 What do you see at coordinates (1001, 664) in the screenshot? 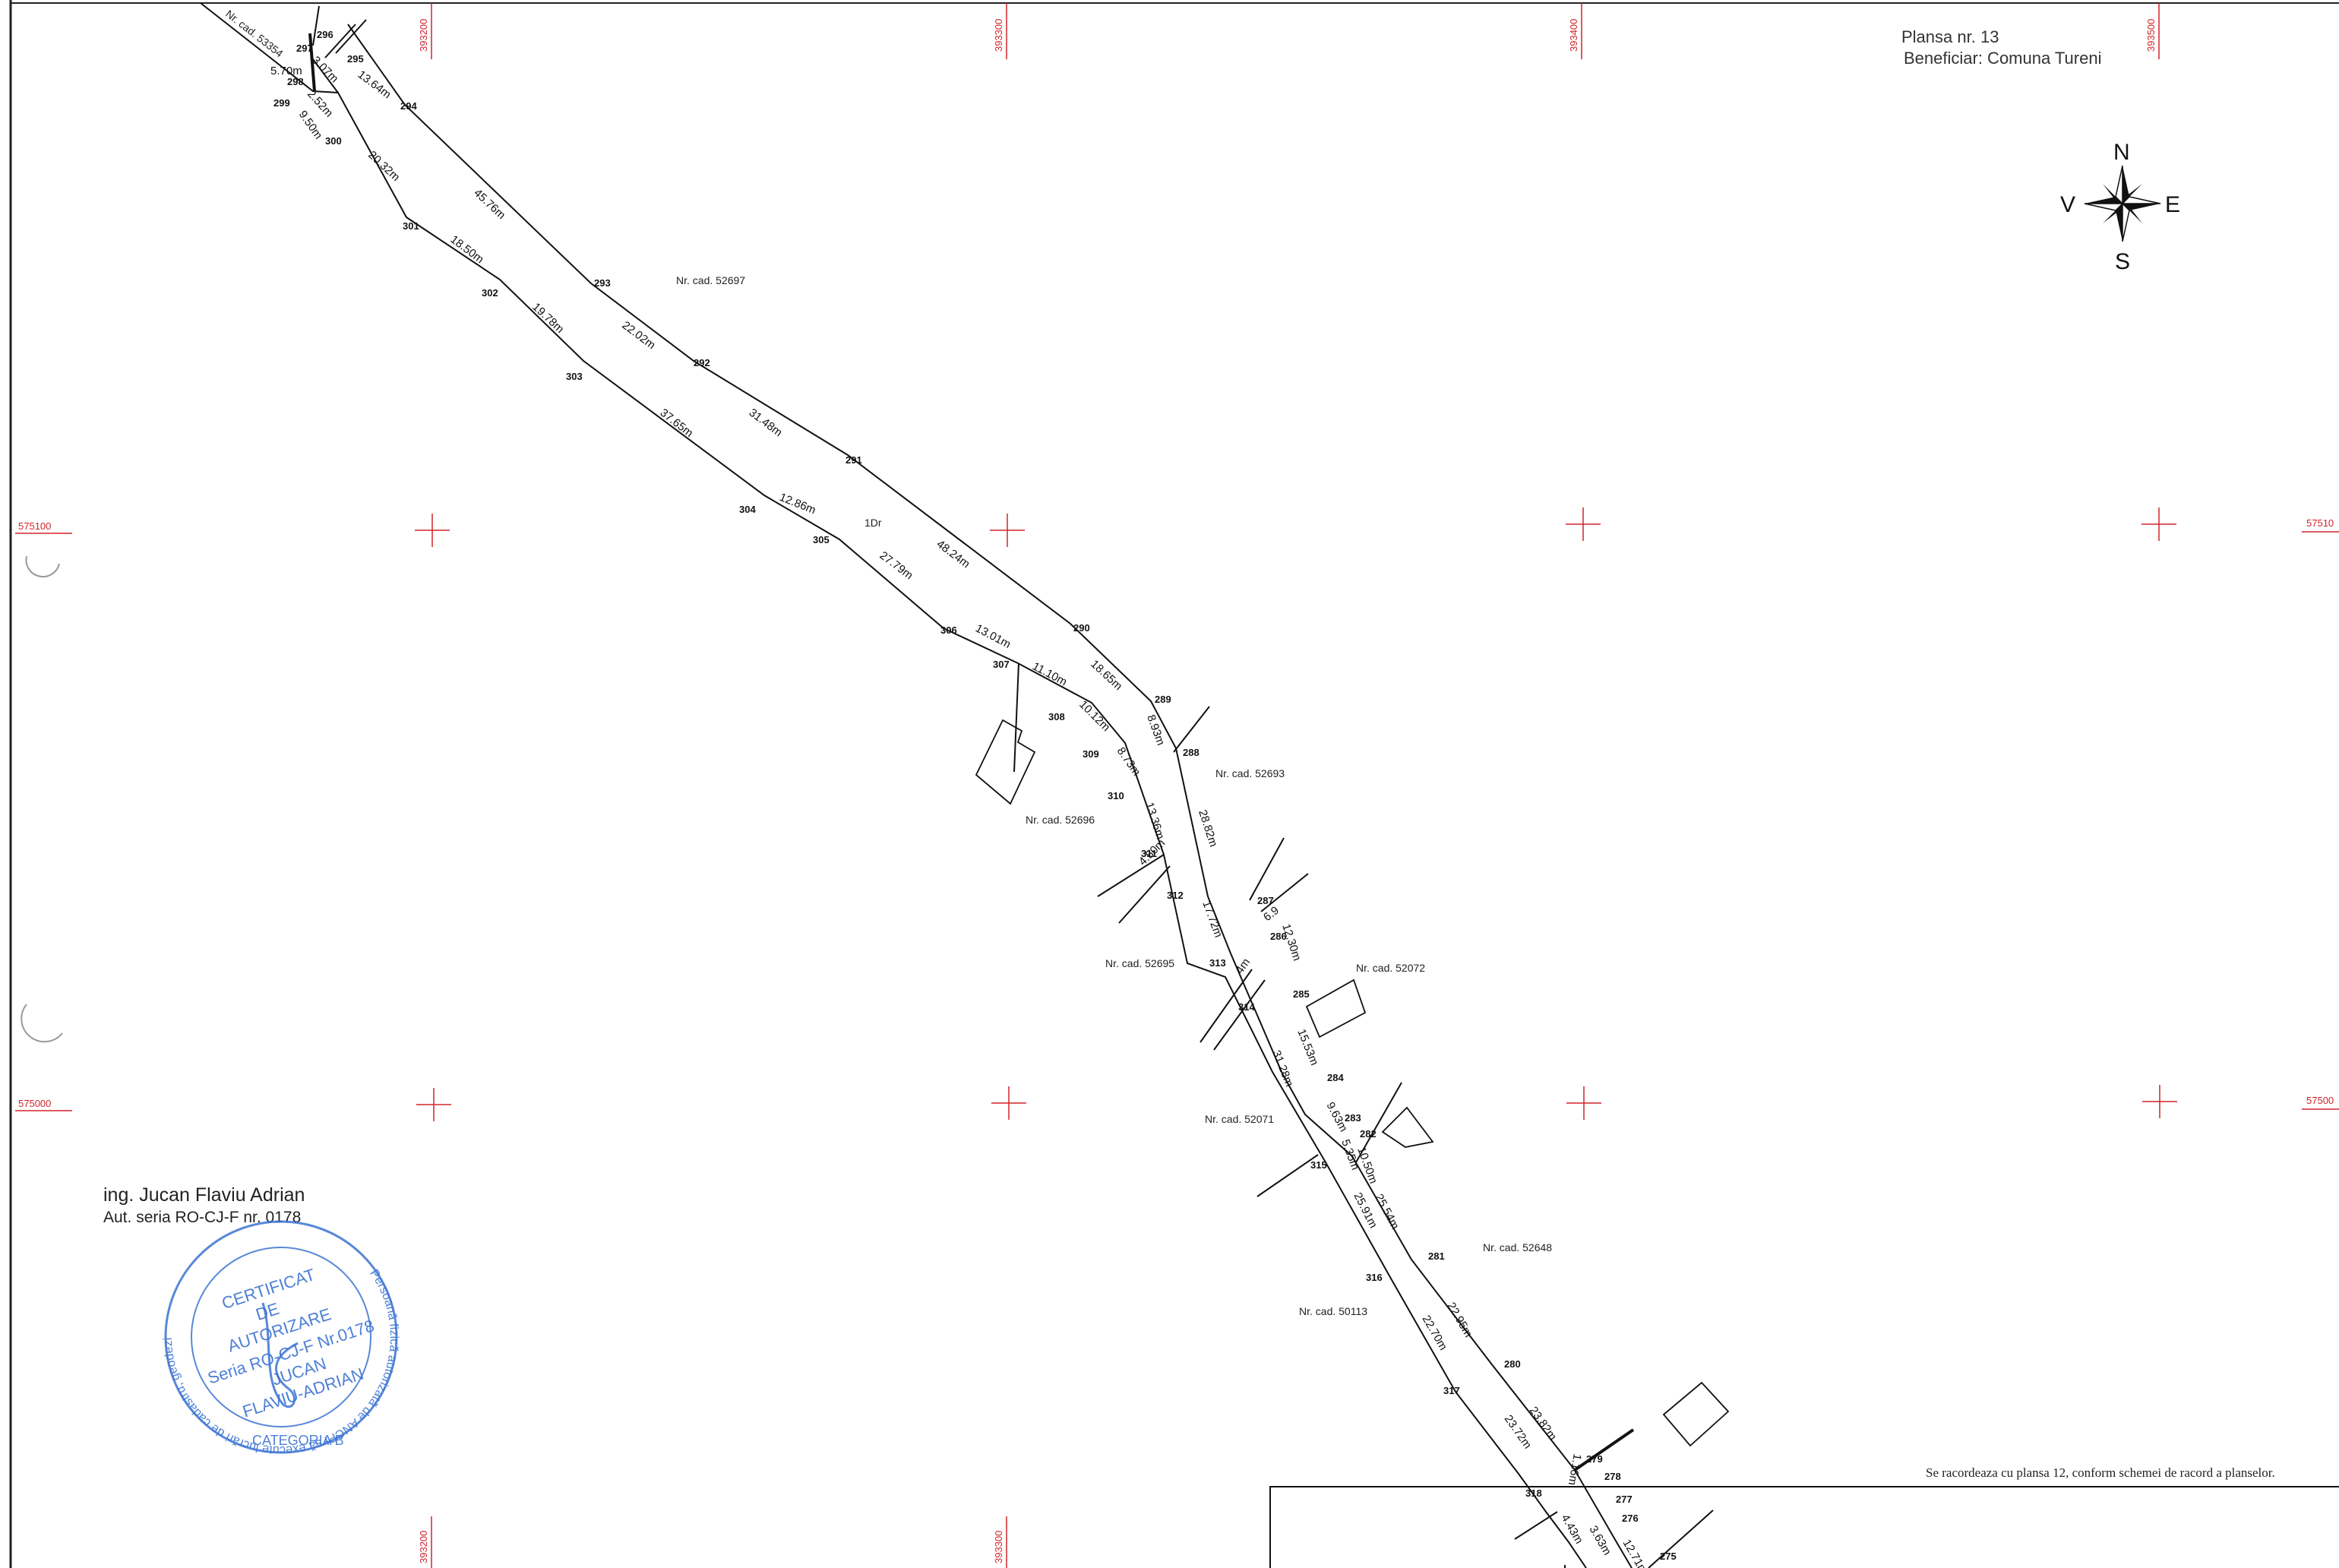
I see `point-label: 307` at bounding box center [1001, 664].